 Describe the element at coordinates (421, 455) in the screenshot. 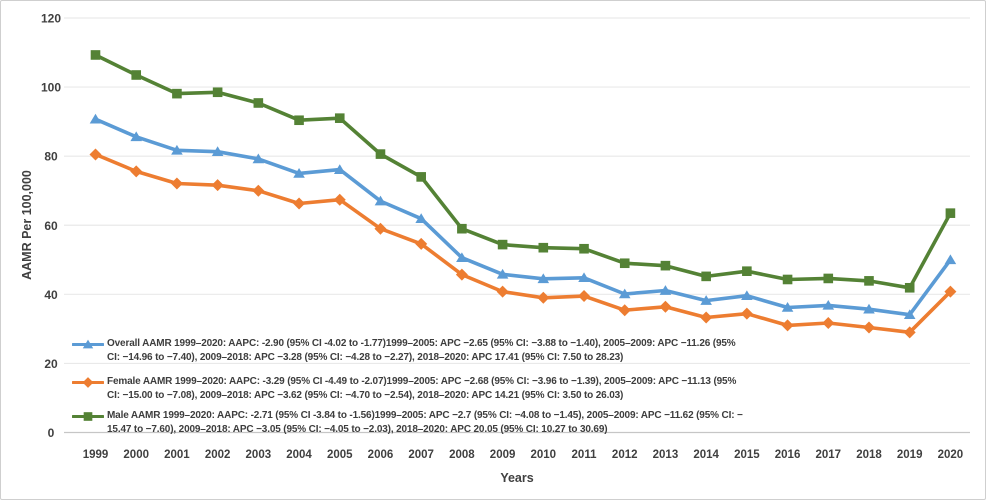

I see `svg-text: 2007` at that location.